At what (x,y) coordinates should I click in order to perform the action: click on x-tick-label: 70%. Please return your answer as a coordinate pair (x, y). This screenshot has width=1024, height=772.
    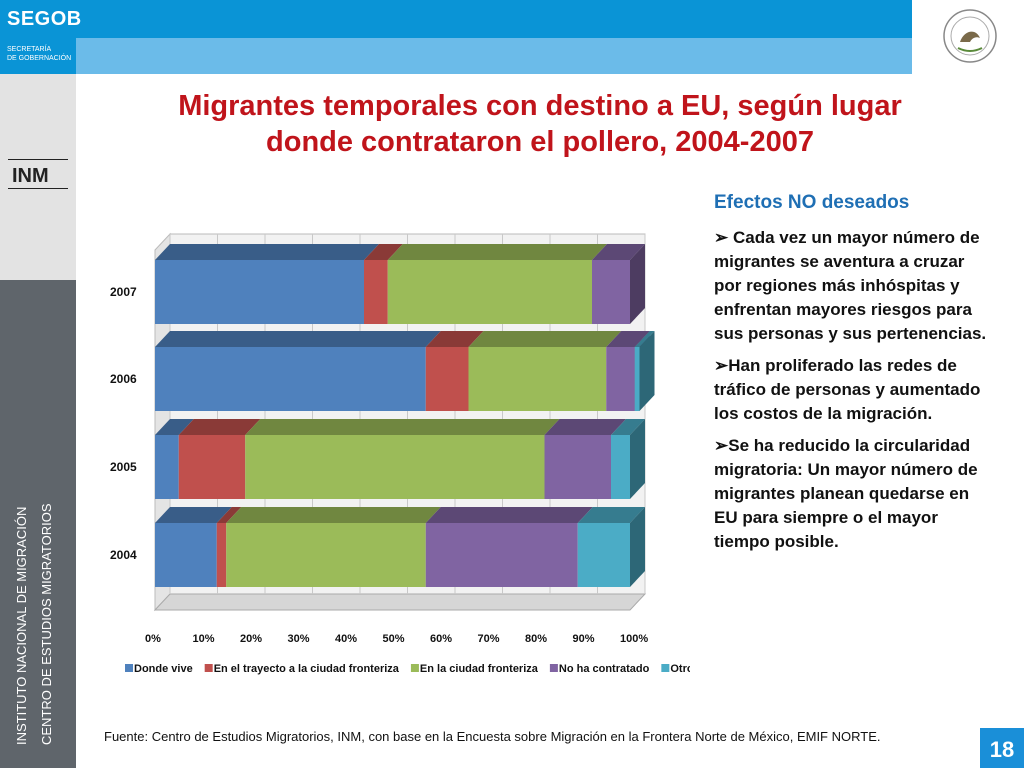
    Looking at the image, I should click on (489, 639).